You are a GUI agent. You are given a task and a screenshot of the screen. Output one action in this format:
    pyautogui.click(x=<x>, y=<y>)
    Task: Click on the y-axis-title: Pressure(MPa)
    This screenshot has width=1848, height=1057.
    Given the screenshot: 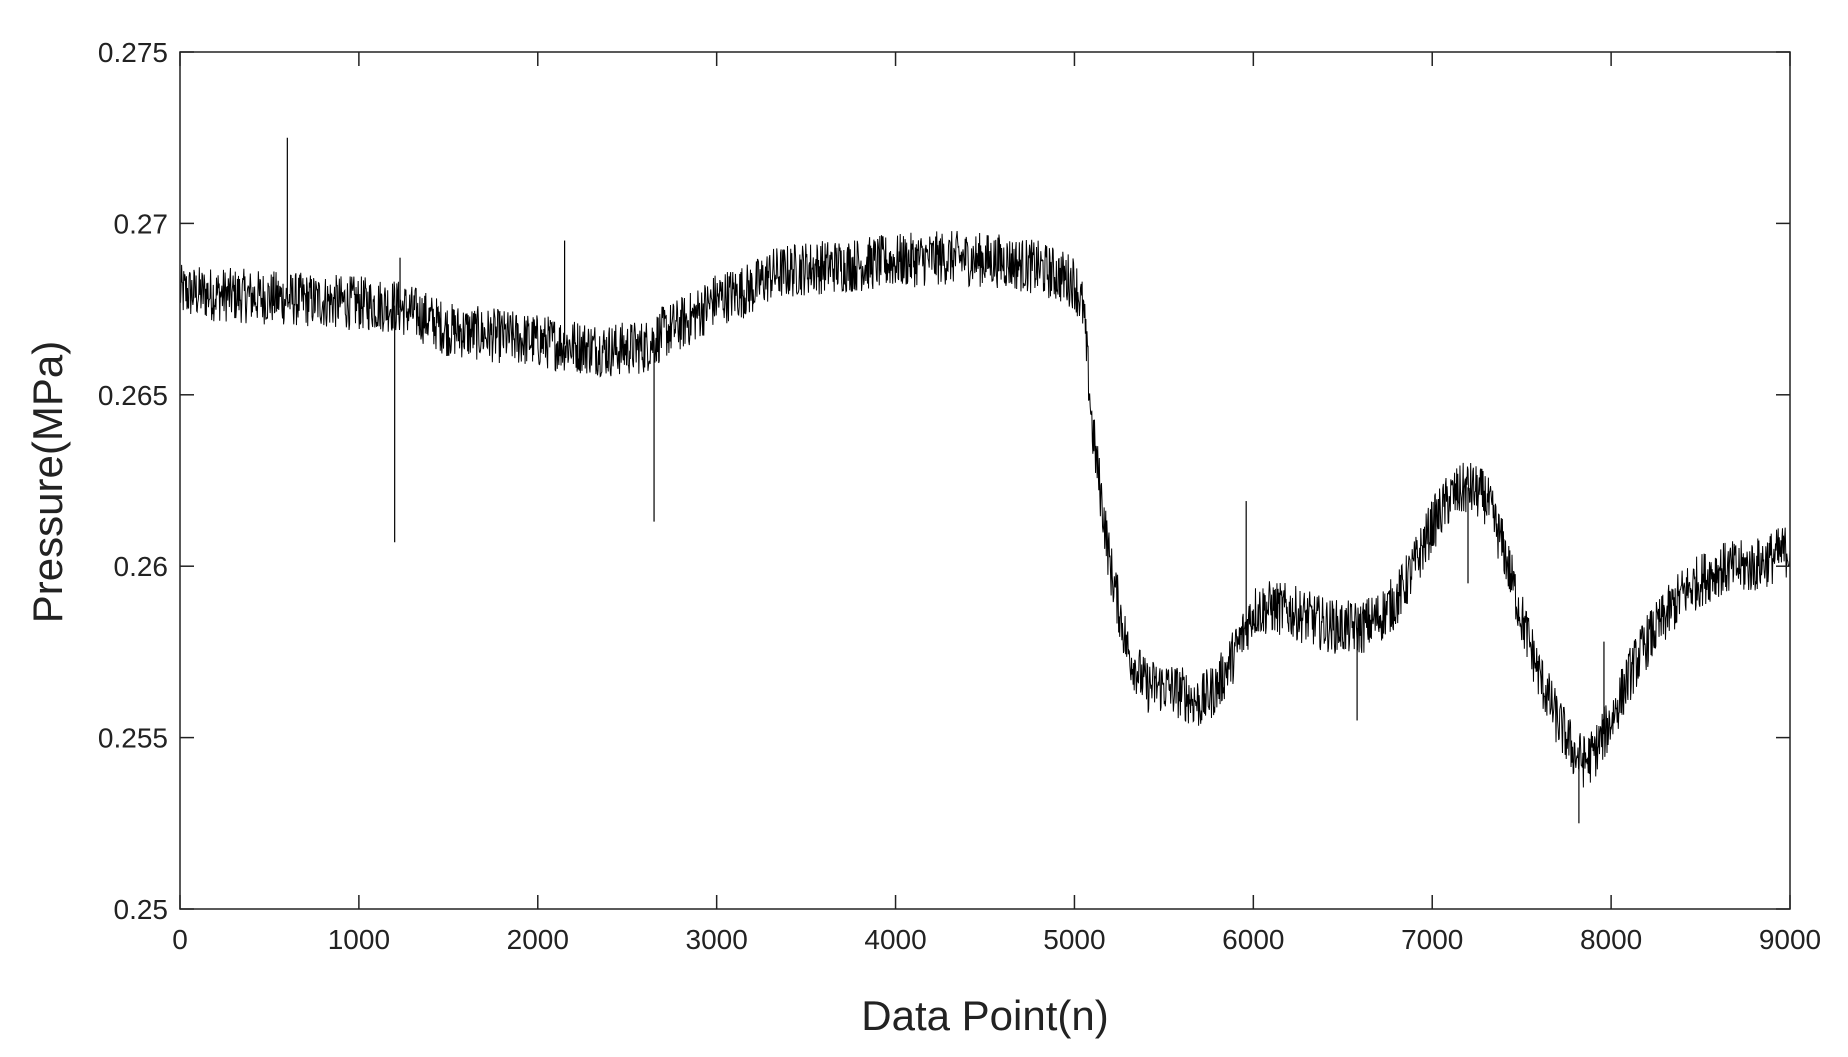 What is the action you would take?
    pyautogui.click(x=47, y=482)
    